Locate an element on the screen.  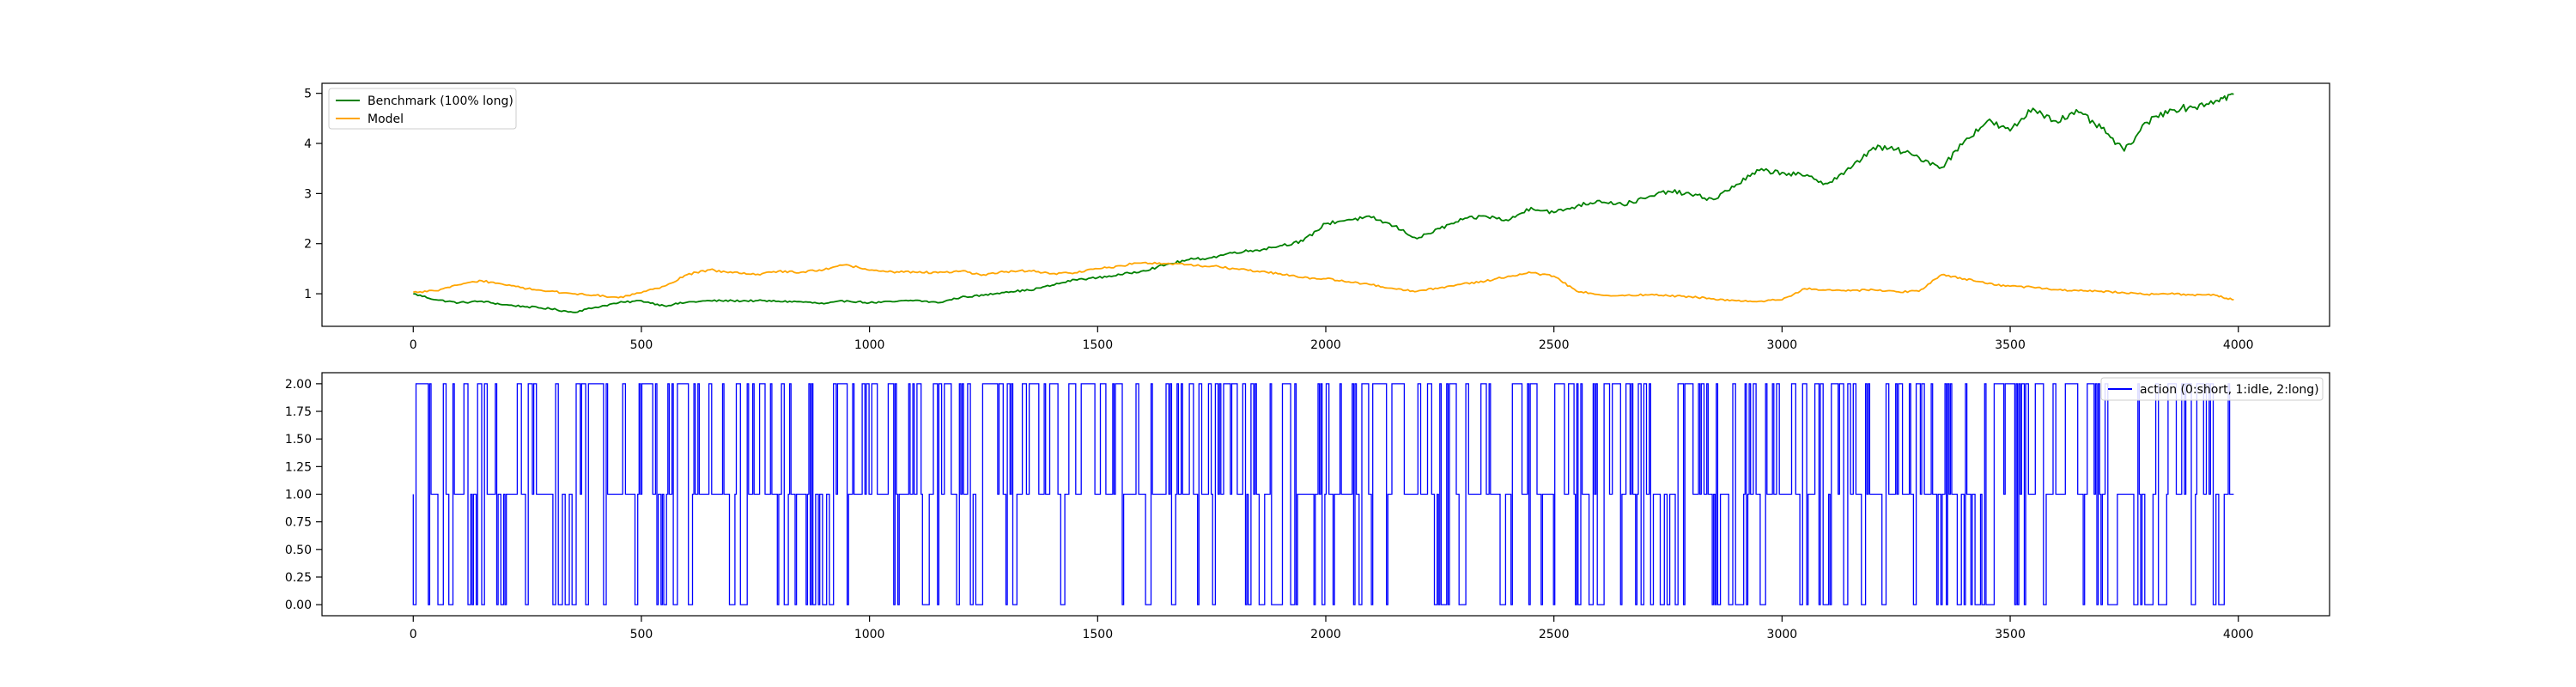
chart-0-legend: Benchmark (100% long) Model is located at coordinates (422, 109).